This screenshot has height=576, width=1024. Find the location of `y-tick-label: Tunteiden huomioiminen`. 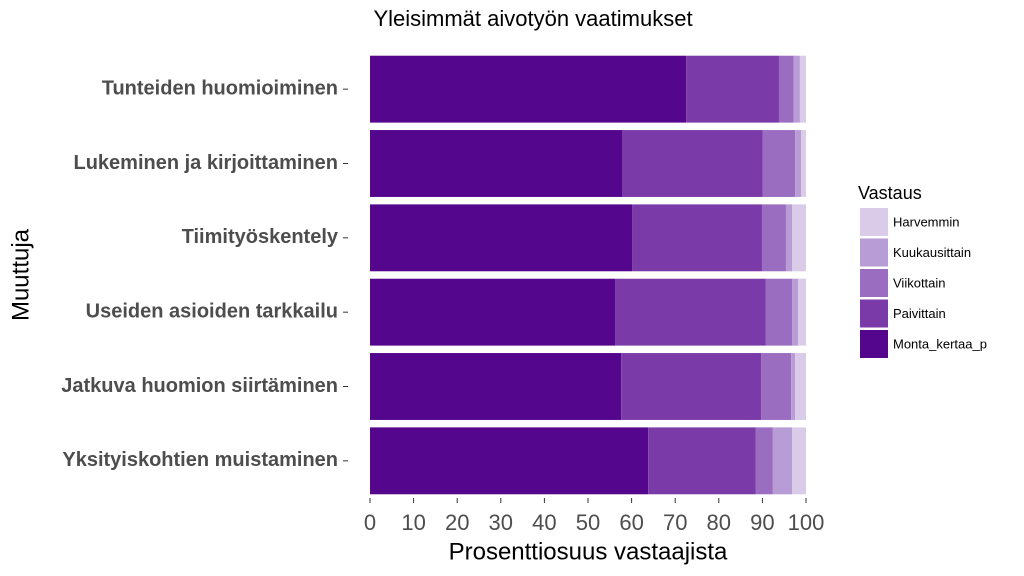

y-tick-label: Tunteiden huomioiminen is located at coordinates (220, 88).